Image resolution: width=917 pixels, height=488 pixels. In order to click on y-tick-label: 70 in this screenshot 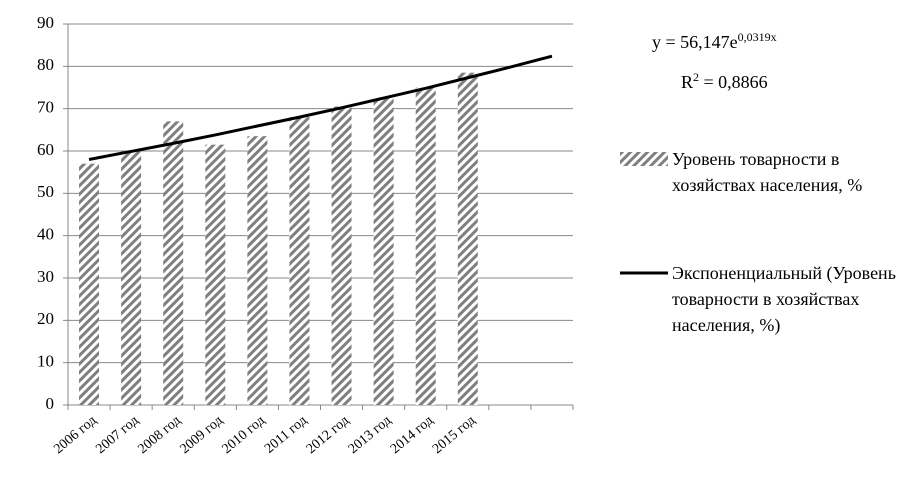, I will do `click(45, 107)`.